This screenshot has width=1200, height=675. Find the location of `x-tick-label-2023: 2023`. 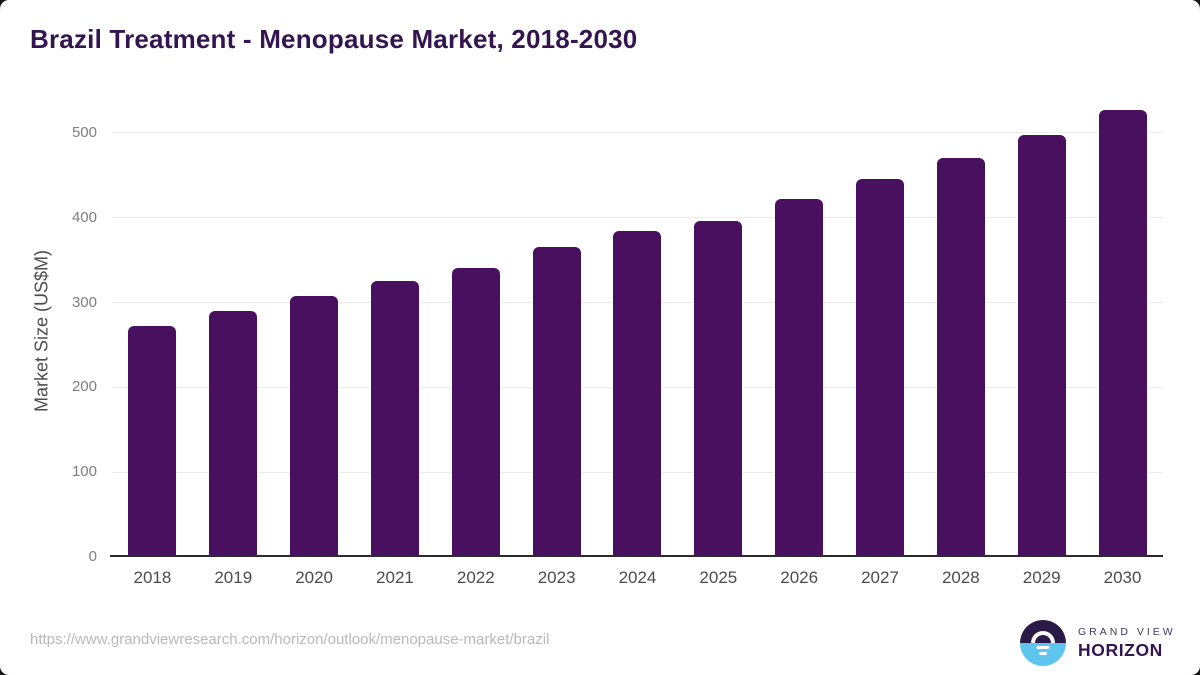

x-tick-label-2023: 2023 is located at coordinates (556, 577).